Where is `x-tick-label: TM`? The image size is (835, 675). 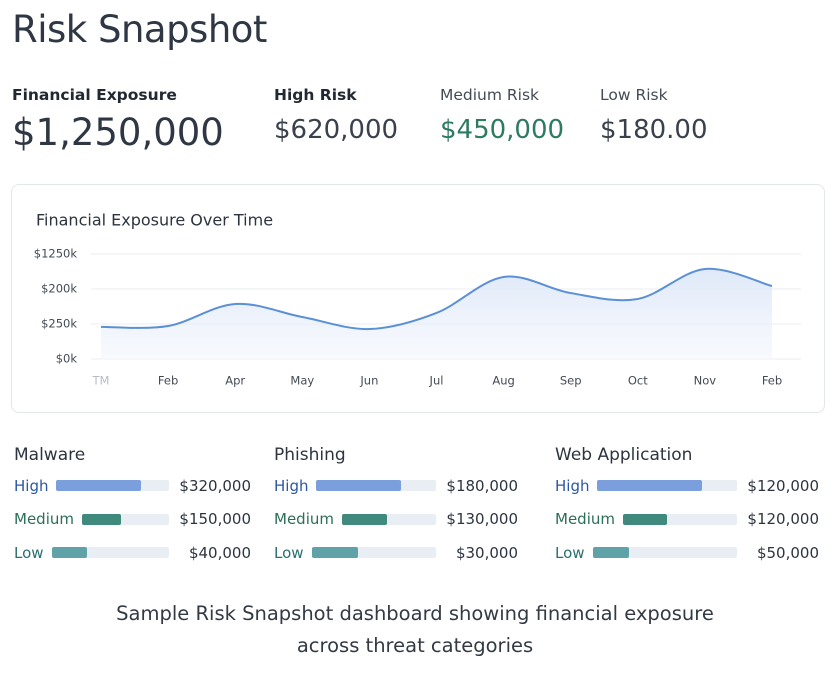 x-tick-label: TM is located at coordinates (101, 381).